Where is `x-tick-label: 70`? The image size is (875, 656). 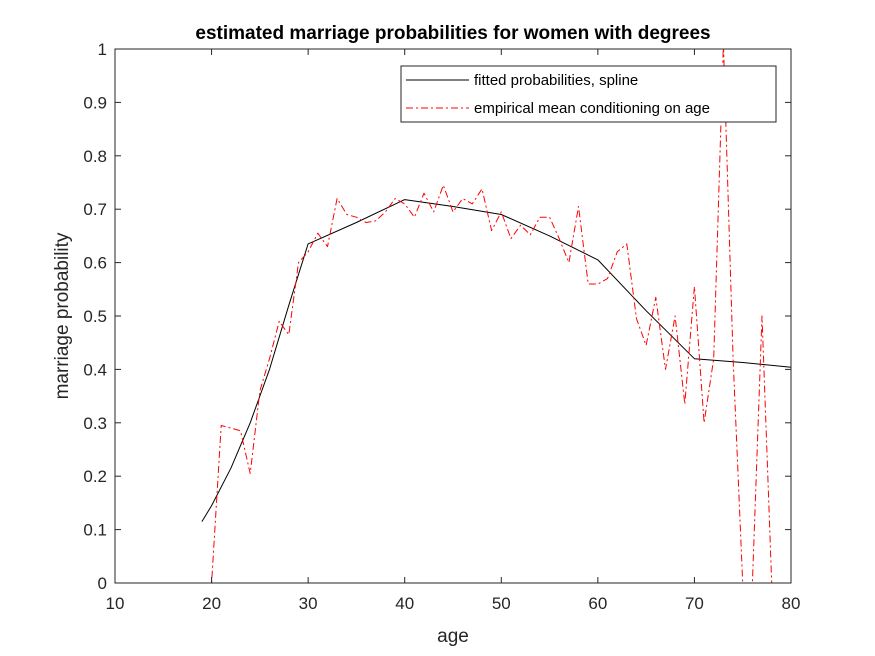
x-tick-label: 70 is located at coordinates (694, 603).